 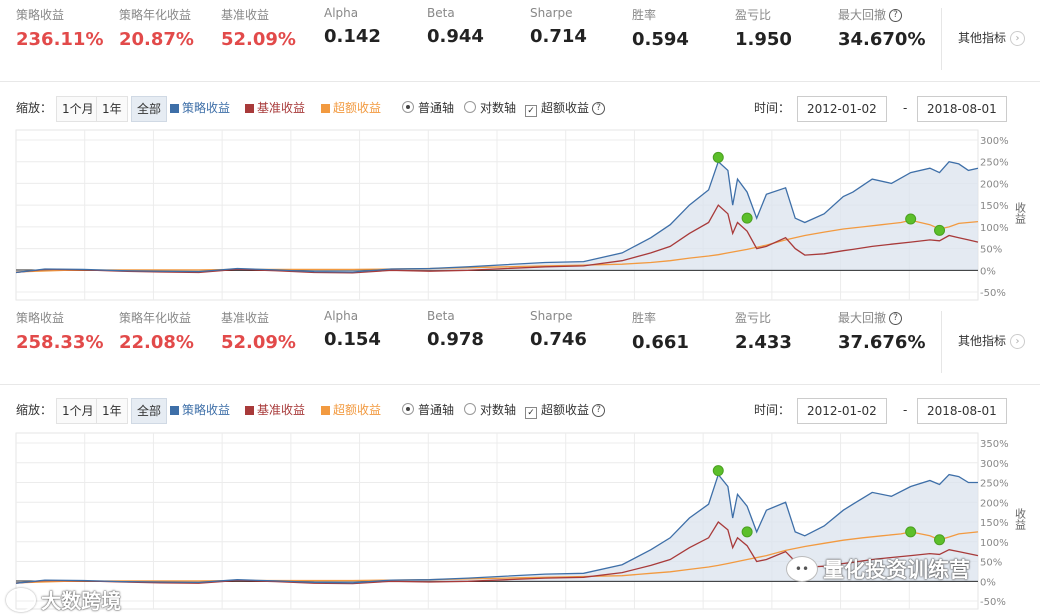 I want to click on stat-sharpe: Sharpe 0.746, so click(x=558, y=329).